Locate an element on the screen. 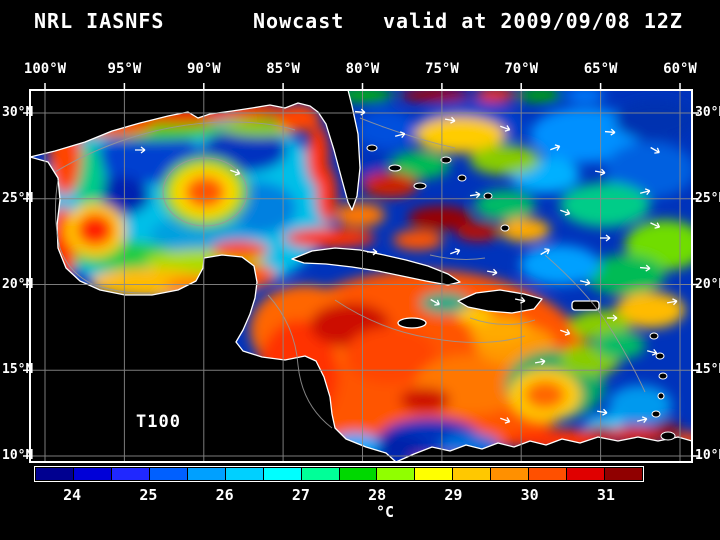 The height and width of the screenshot is (540, 720). lat-tick-label-right: 15°N is located at coordinates (707, 370).